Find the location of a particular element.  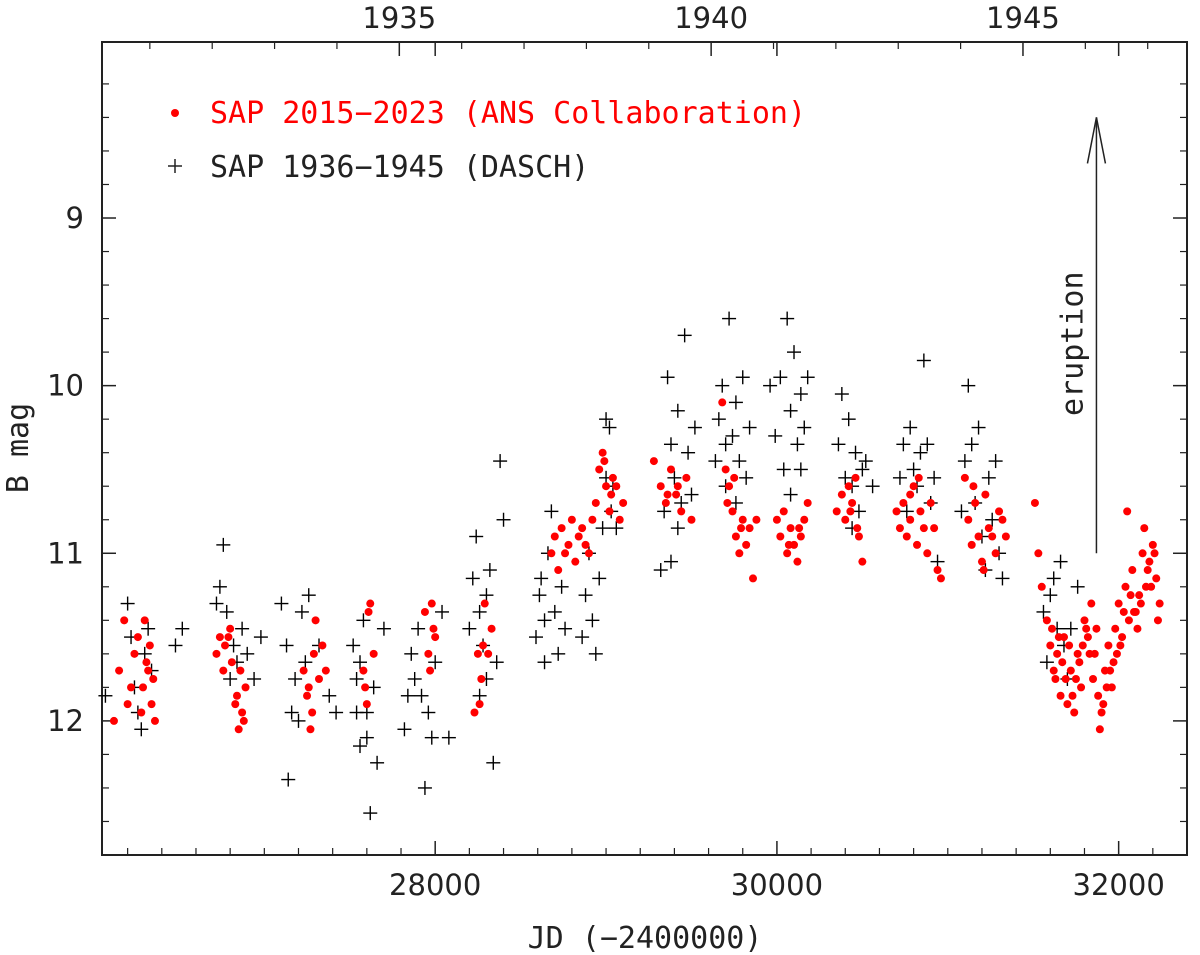

x-tick-label: 32000 is located at coordinates (1119, 885).